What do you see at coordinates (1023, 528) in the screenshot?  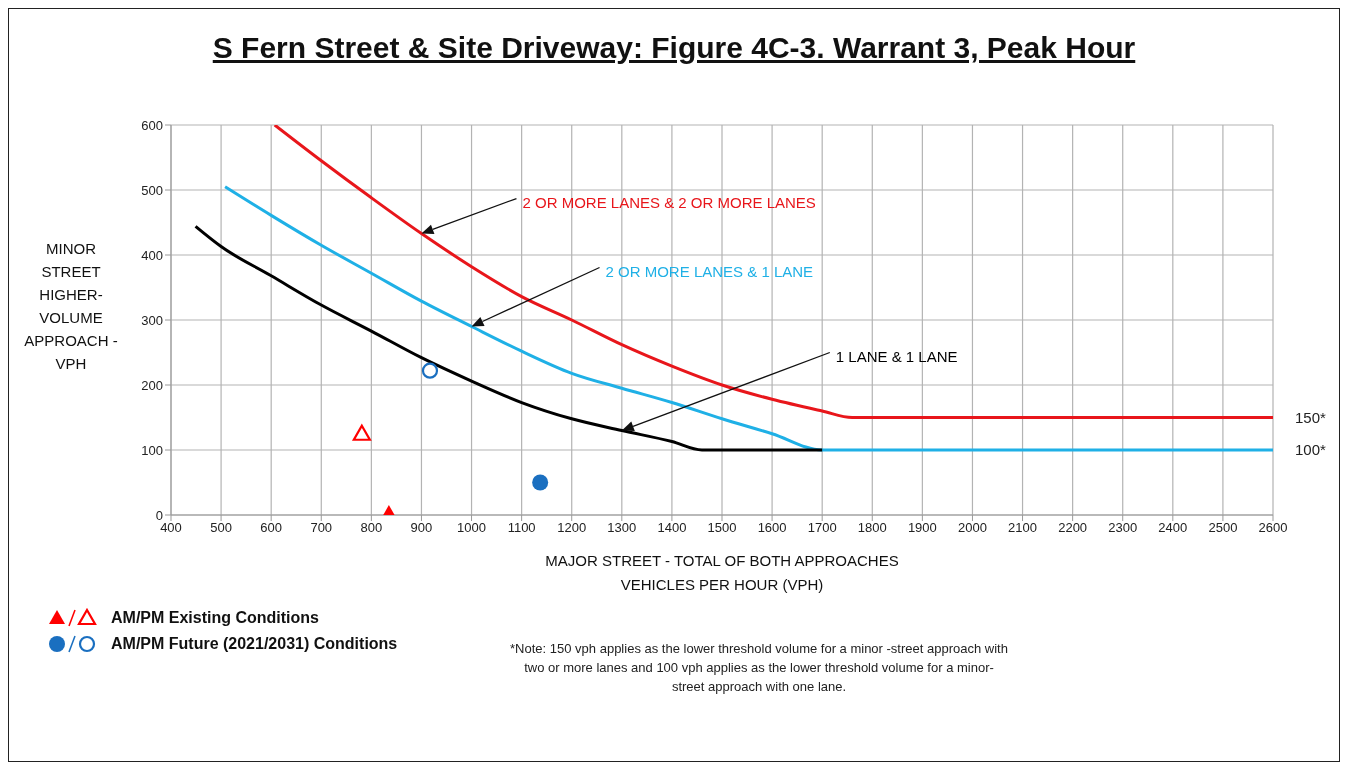 I see `x-tick-label: 2100` at bounding box center [1023, 528].